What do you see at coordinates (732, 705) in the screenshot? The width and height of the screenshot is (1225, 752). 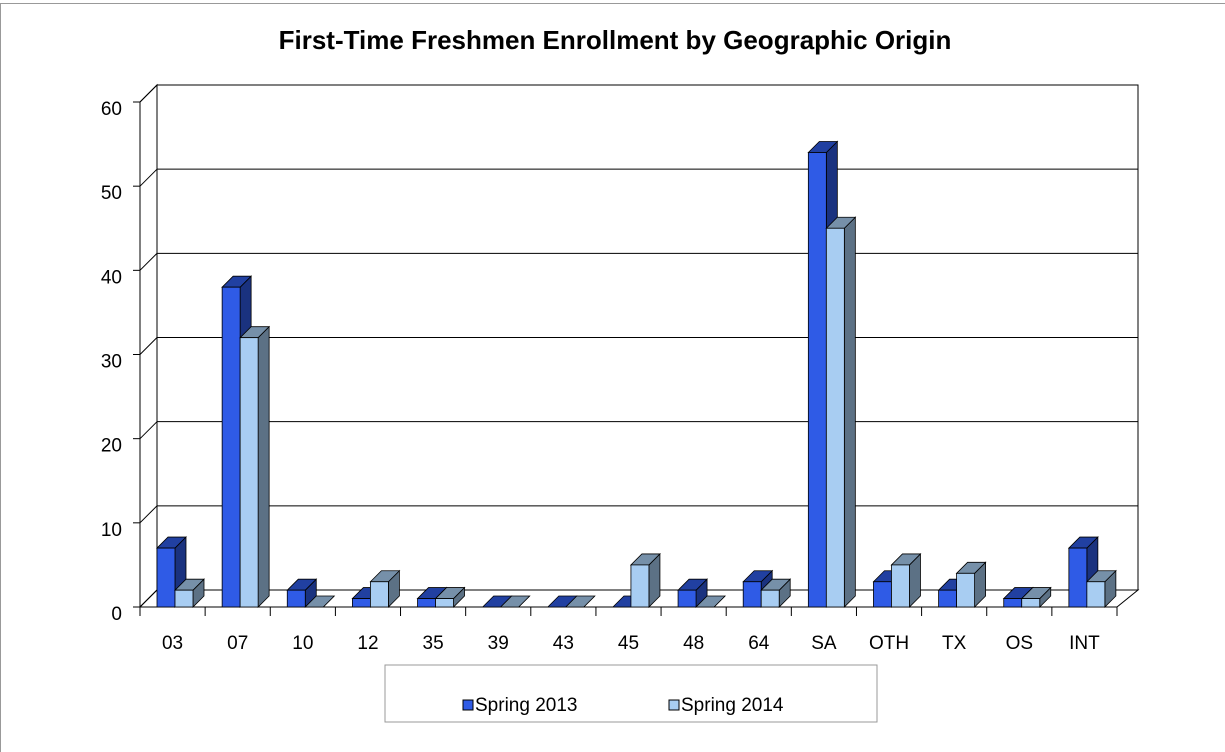 I see `legend-label: Spring 2014` at bounding box center [732, 705].